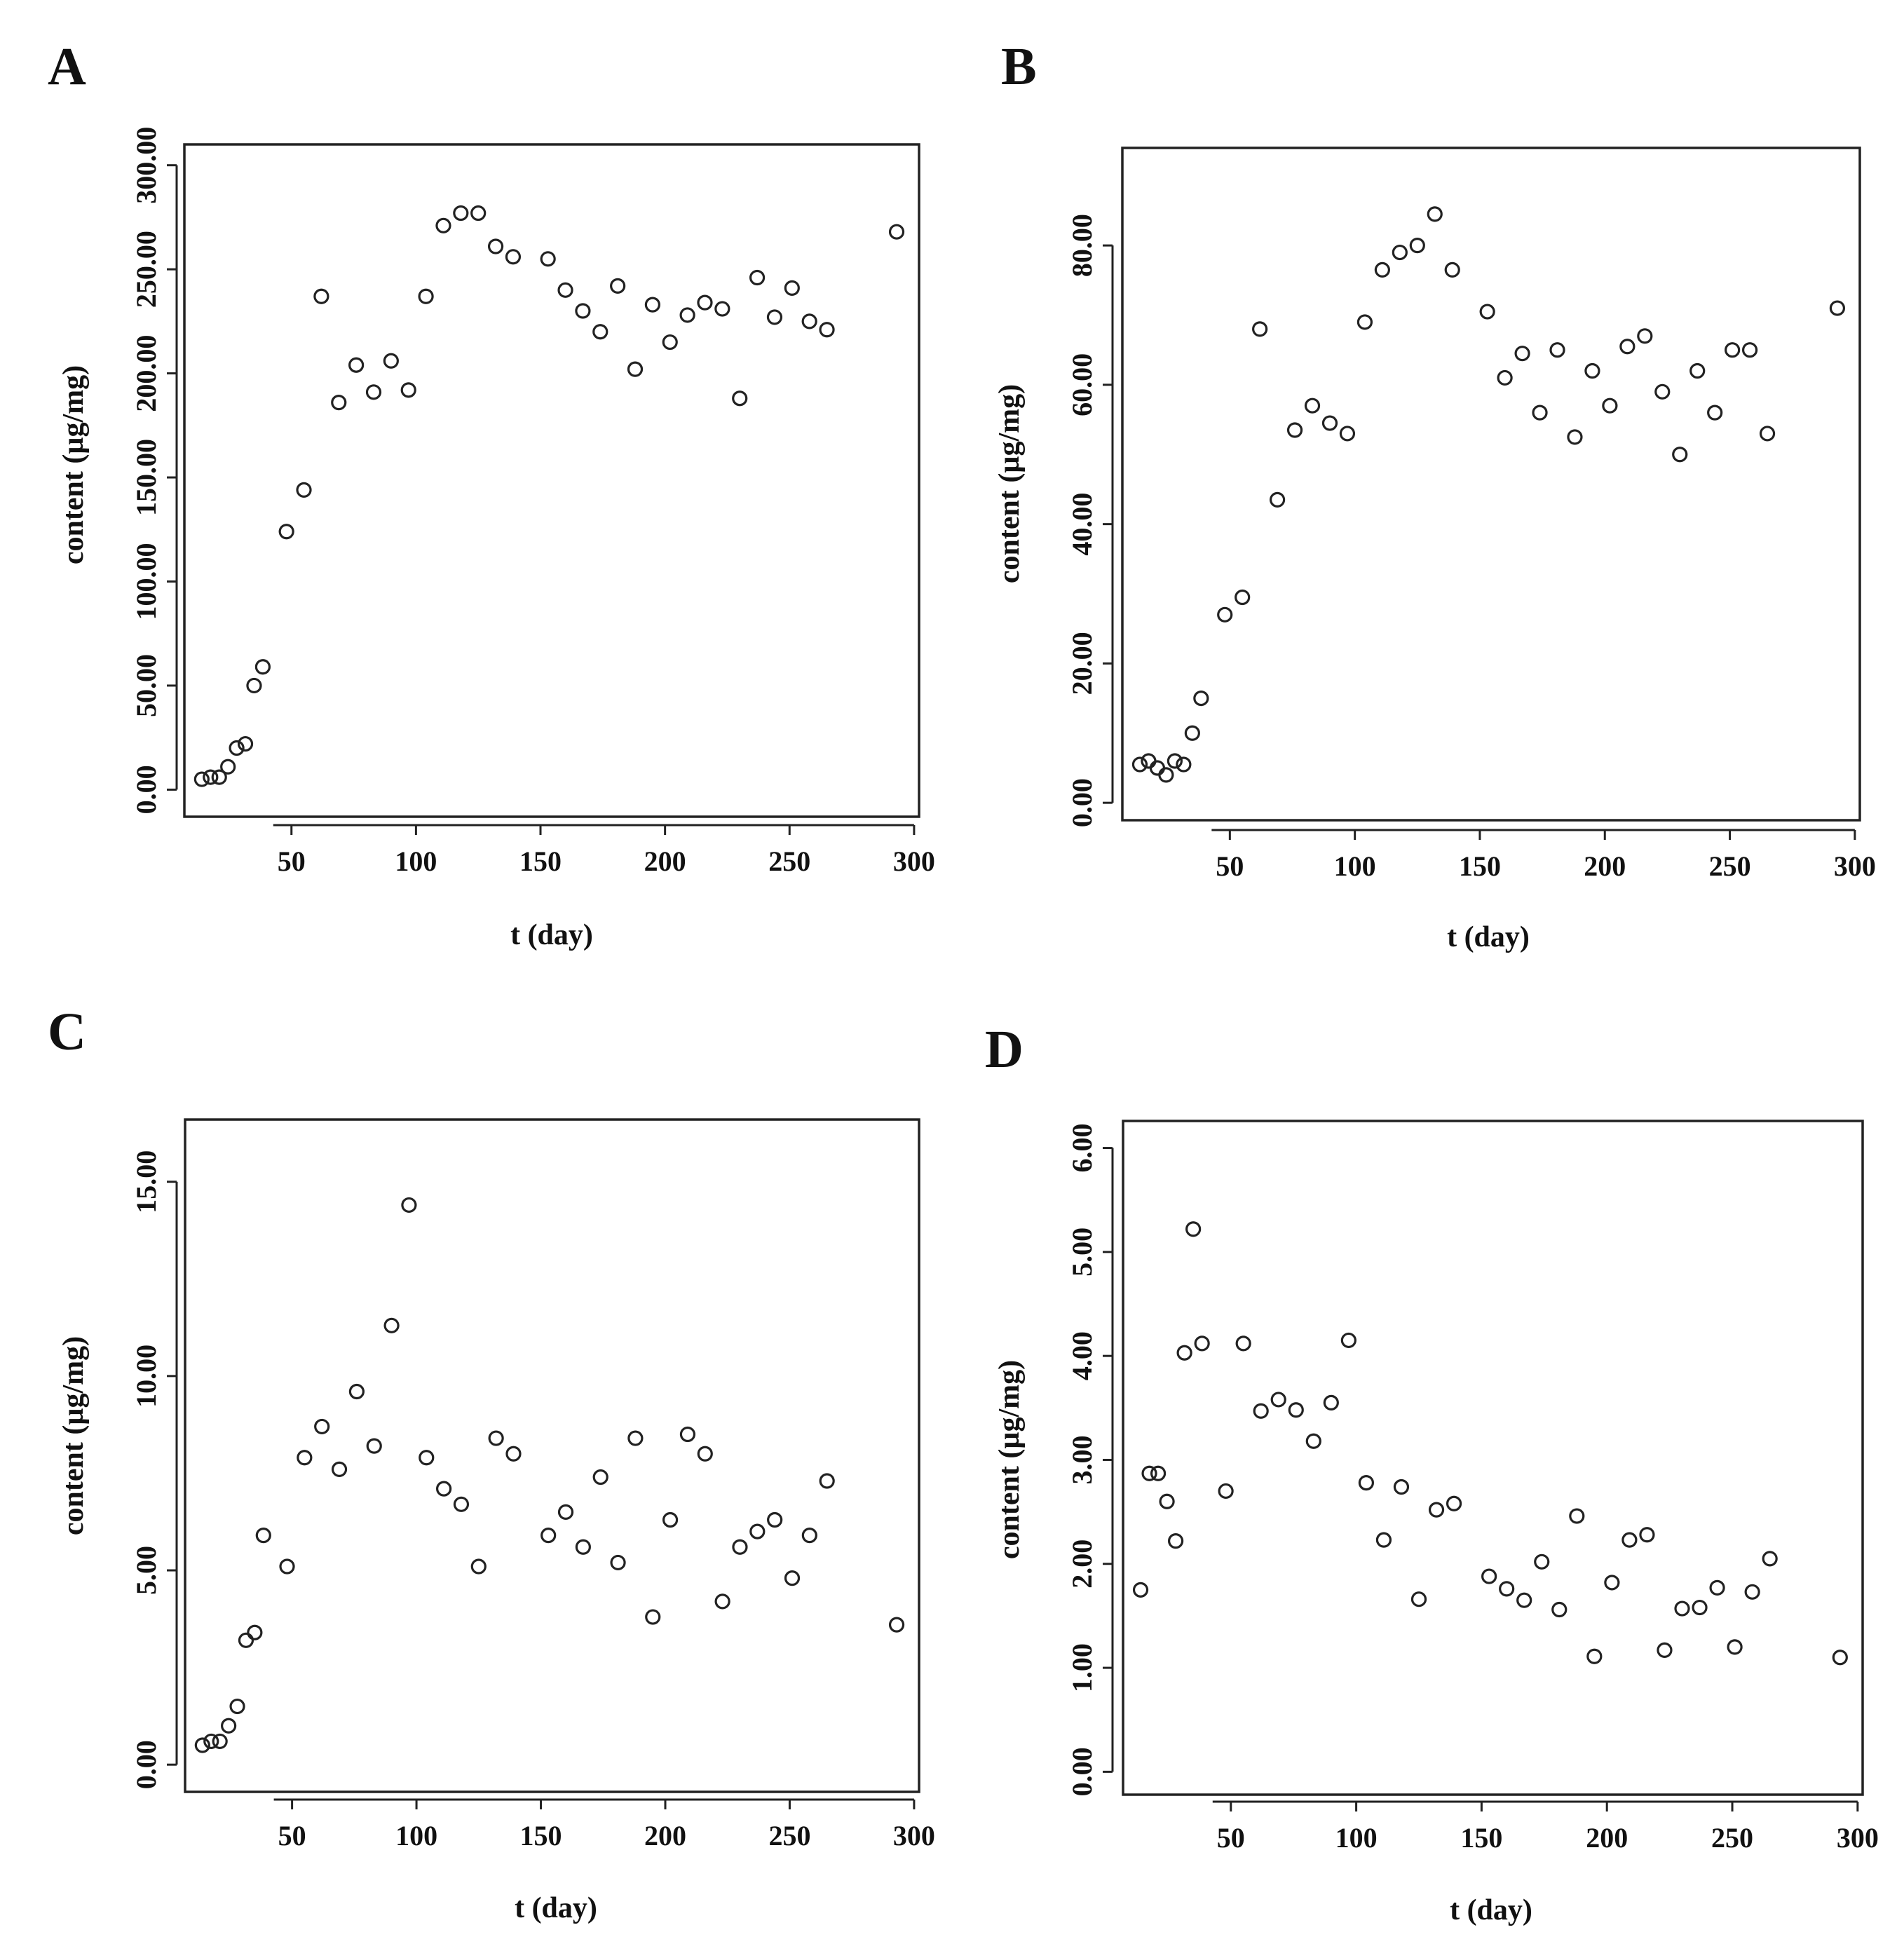  Describe the element at coordinates (789, 1836) in the screenshot. I see `panel-c-x-tick-label: 250` at that location.